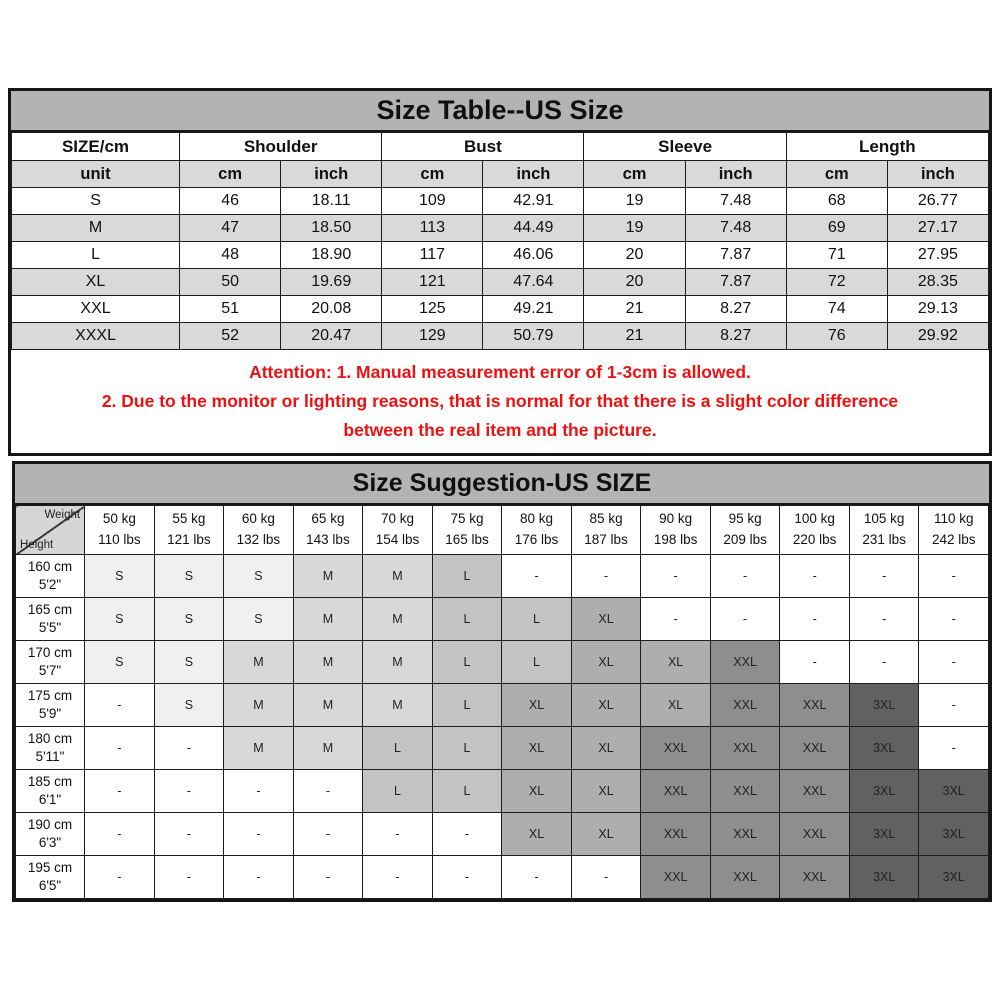  Describe the element at coordinates (938, 309) in the screenshot. I see `measure-value: 29.13` at that location.